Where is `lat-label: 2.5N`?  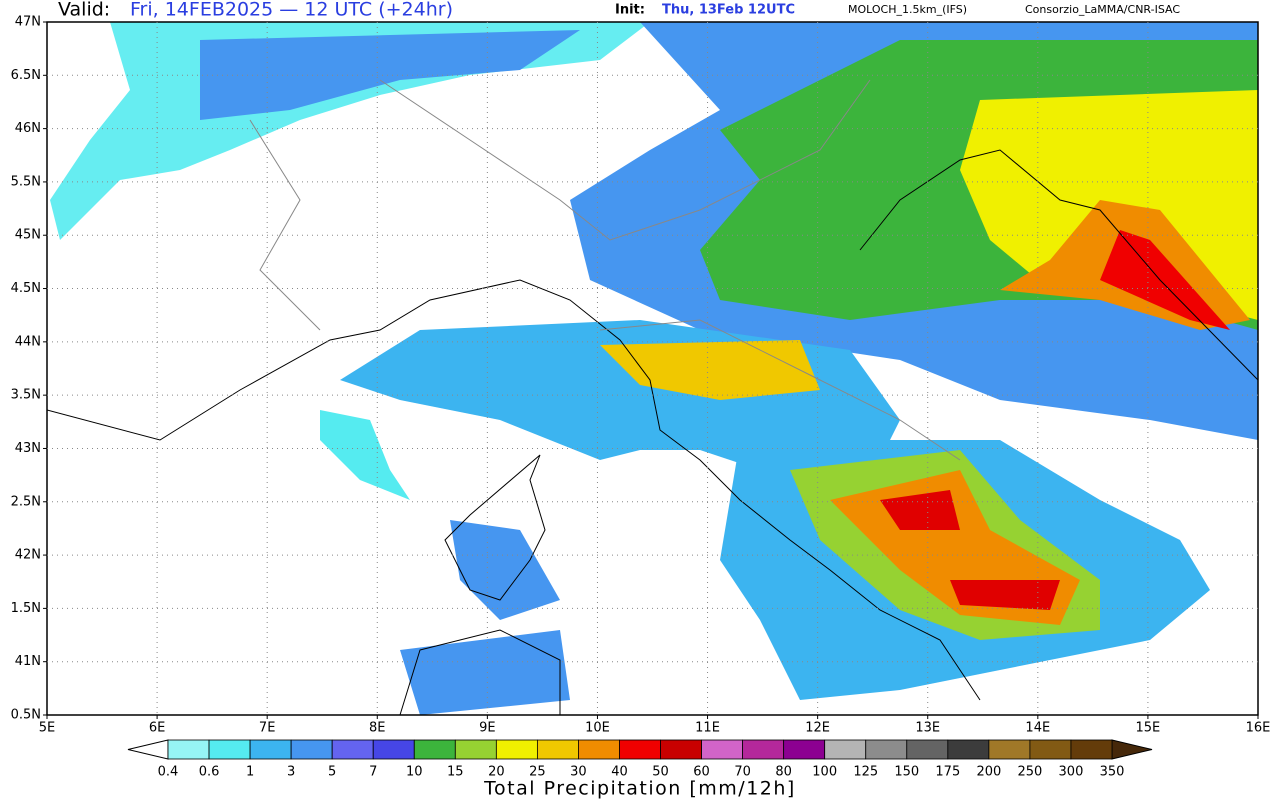 lat-label: 2.5N is located at coordinates (26, 501).